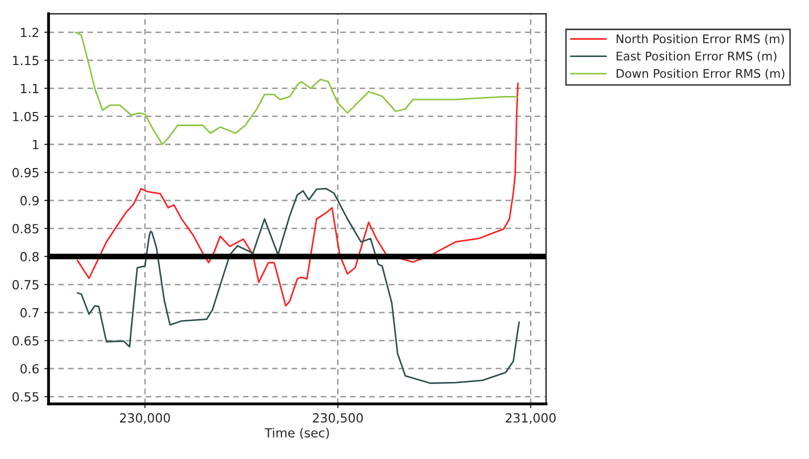  Describe the element at coordinates (700, 74) in the screenshot. I see `legend-label: Down Position Error RMS (m)` at that location.